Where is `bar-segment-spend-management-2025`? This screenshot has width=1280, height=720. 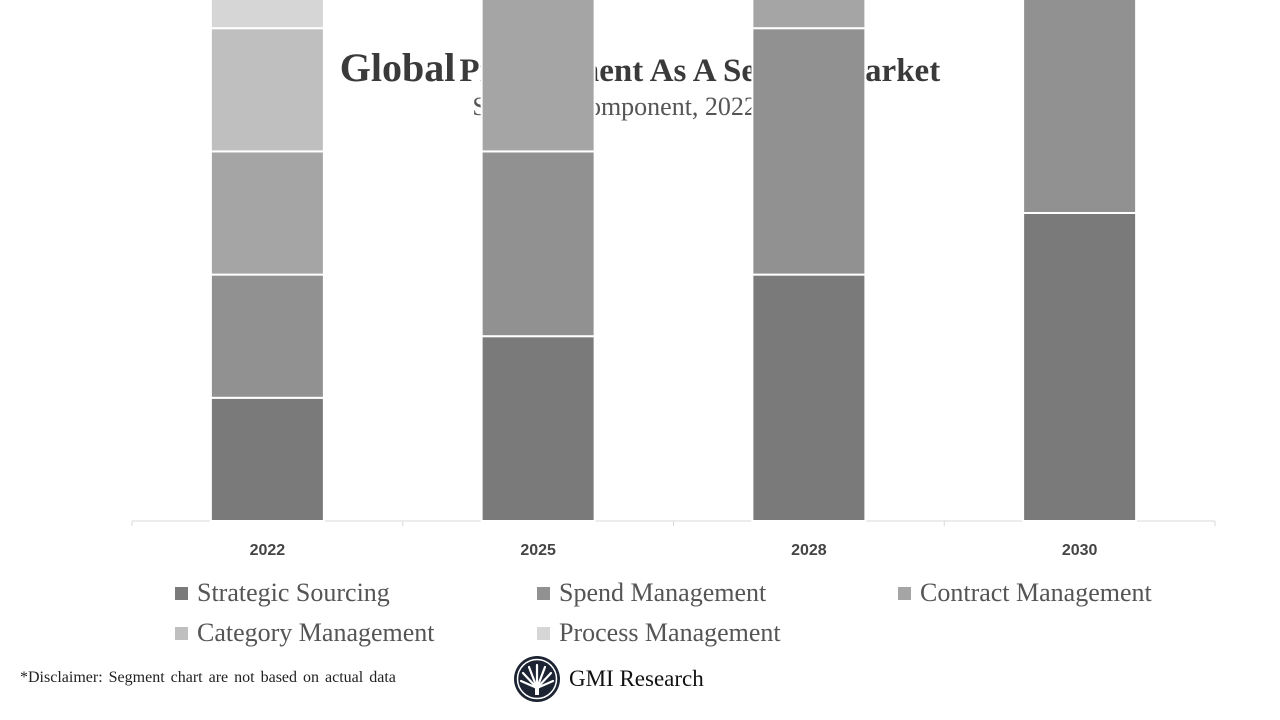
bar-segment-spend-management-2025 is located at coordinates (538, 244).